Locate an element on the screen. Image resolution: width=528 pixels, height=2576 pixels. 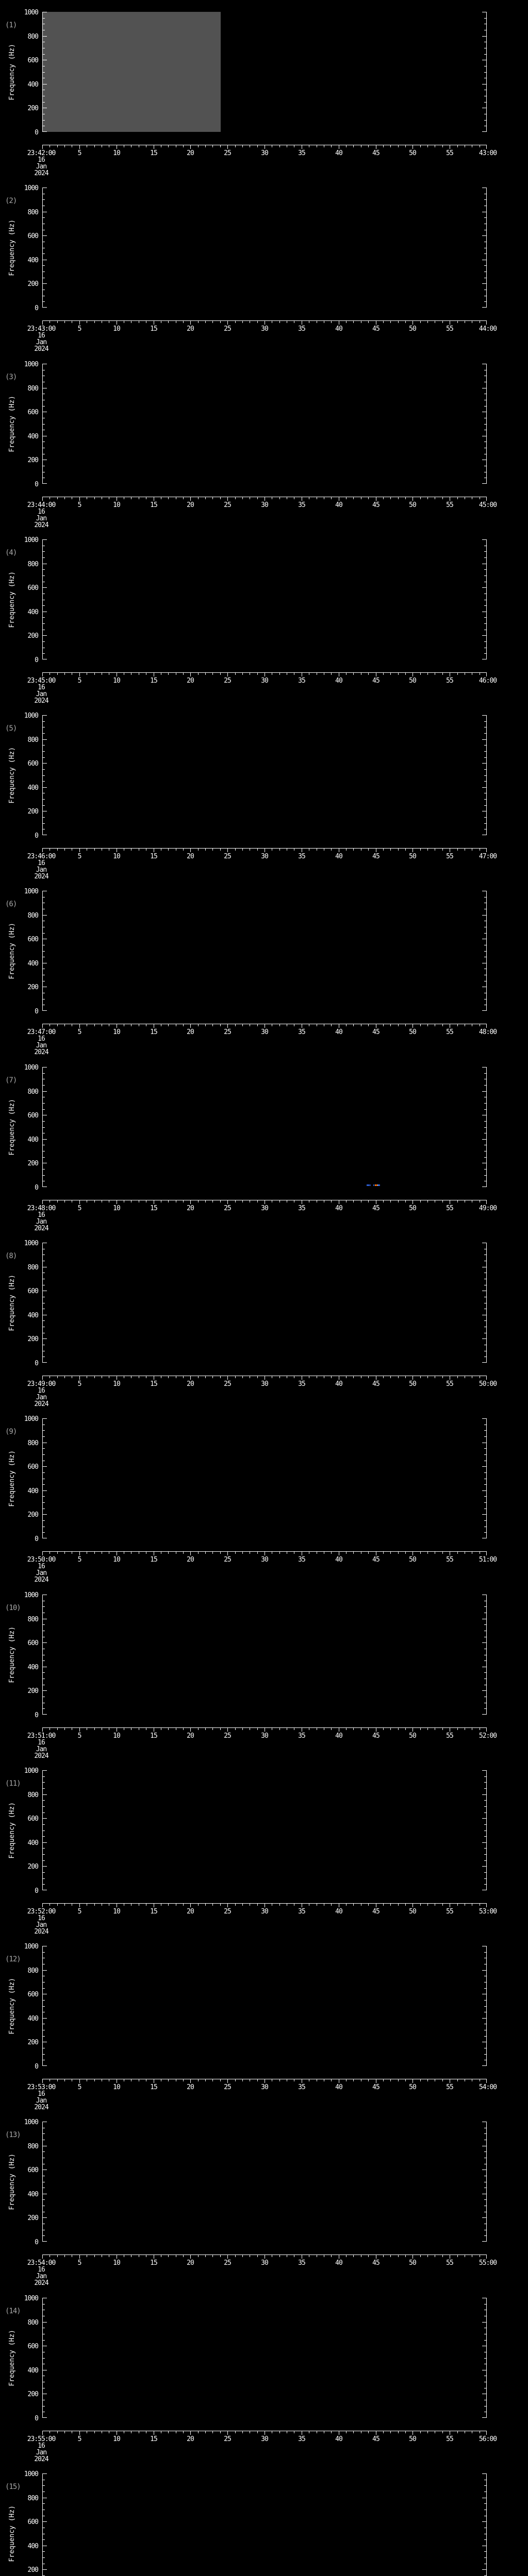
time-tick-label: 25 is located at coordinates (228, 1032).